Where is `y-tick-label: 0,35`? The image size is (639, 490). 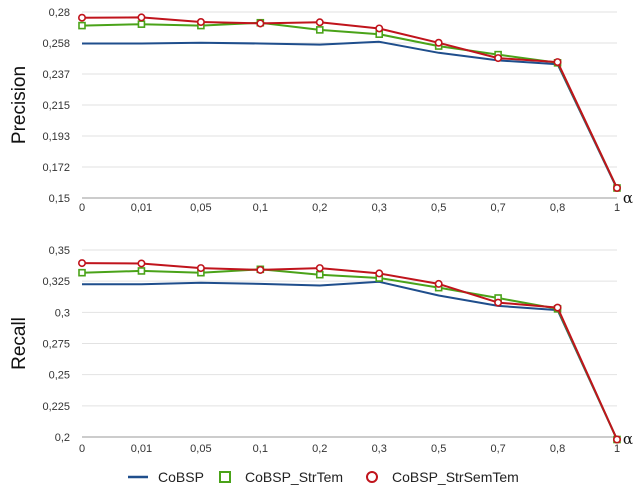
y-tick-label: 0,35 is located at coordinates (59, 251).